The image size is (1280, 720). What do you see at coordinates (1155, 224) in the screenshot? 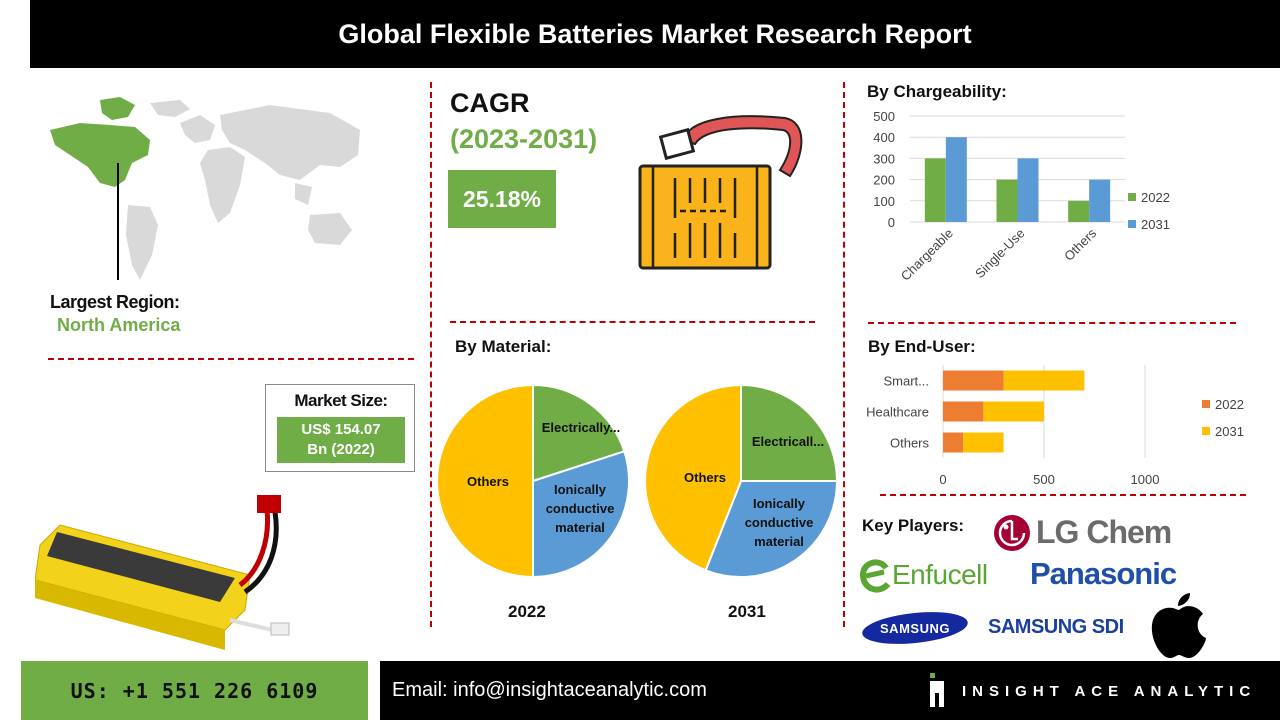
I see `chargeability-legend-label: 2031` at bounding box center [1155, 224].